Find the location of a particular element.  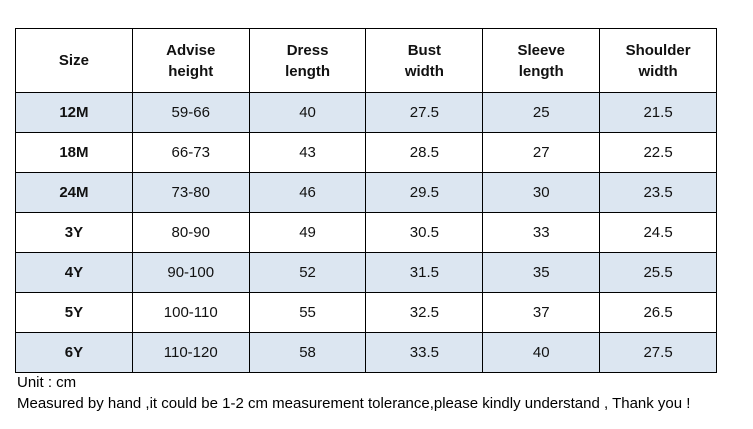

value-cell: 33 is located at coordinates (541, 232).